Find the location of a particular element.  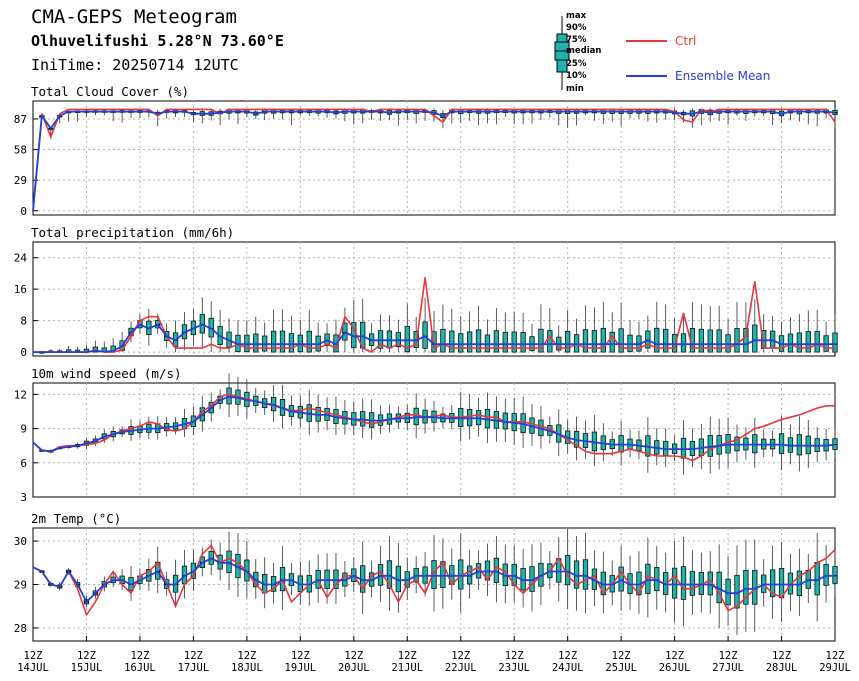

x-tick-label-date: 28JUL is located at coordinates (782, 668).